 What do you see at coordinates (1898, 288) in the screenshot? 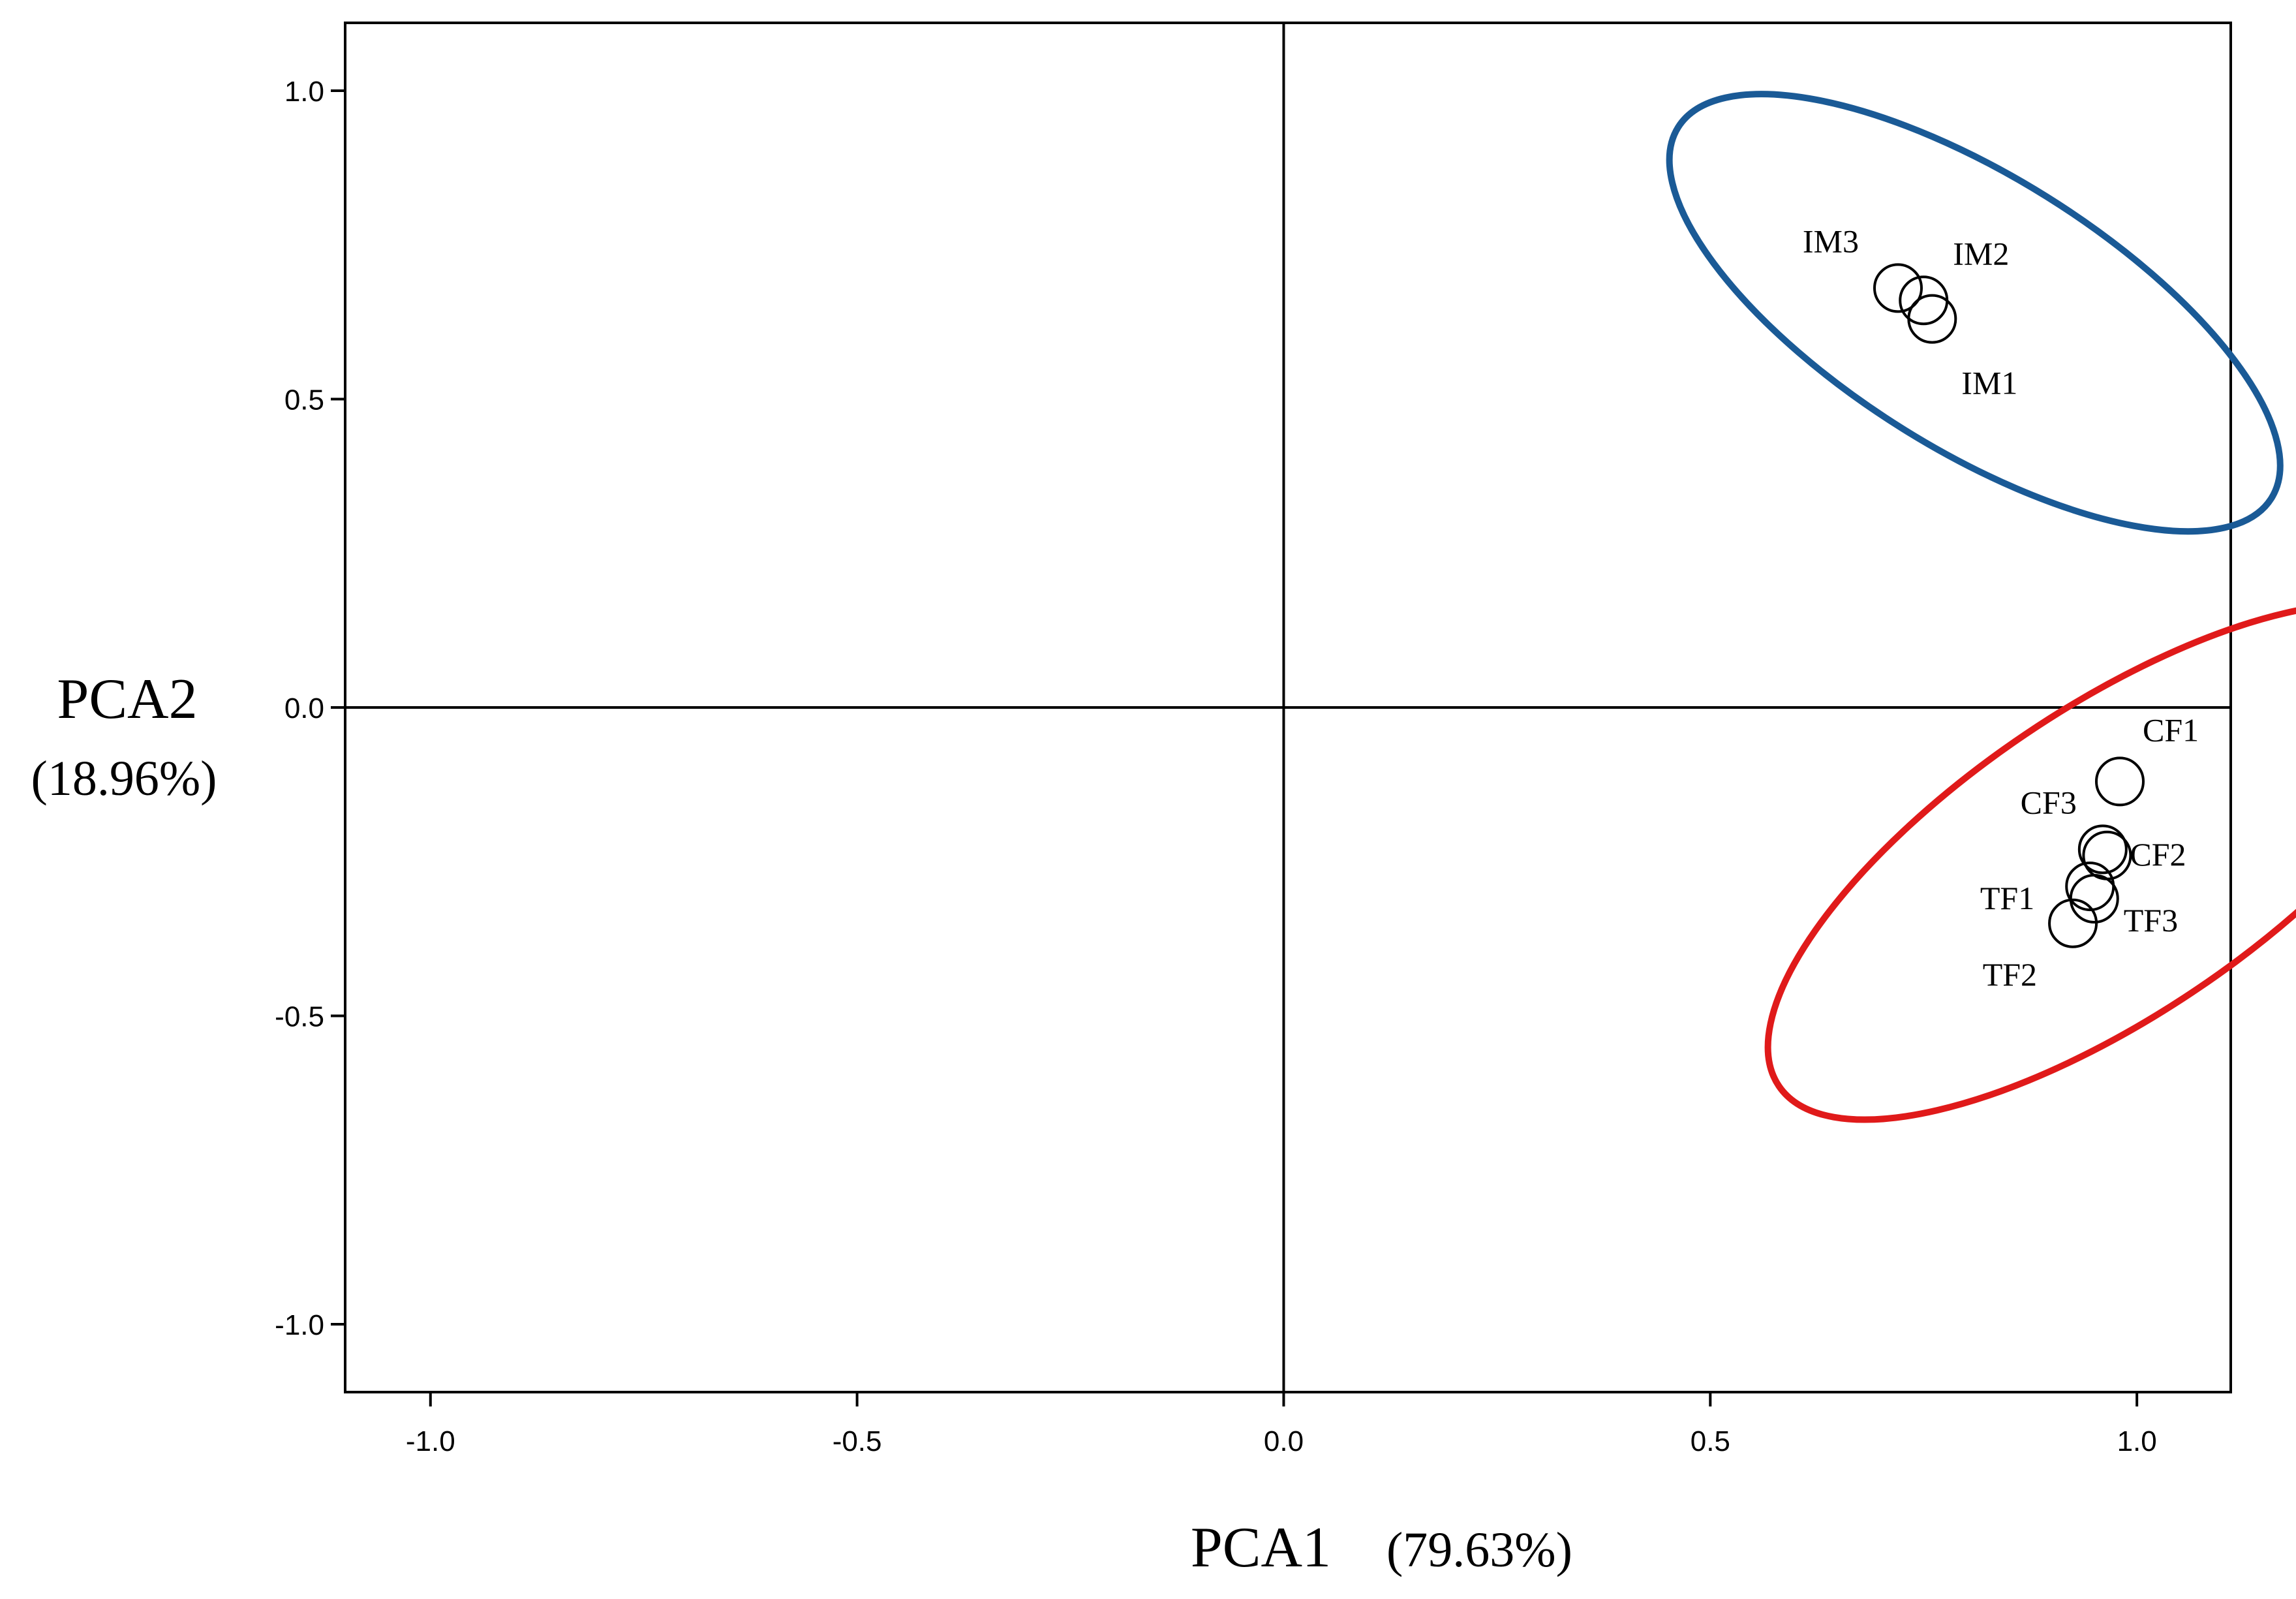
I see `point-marker-im3` at bounding box center [1898, 288].